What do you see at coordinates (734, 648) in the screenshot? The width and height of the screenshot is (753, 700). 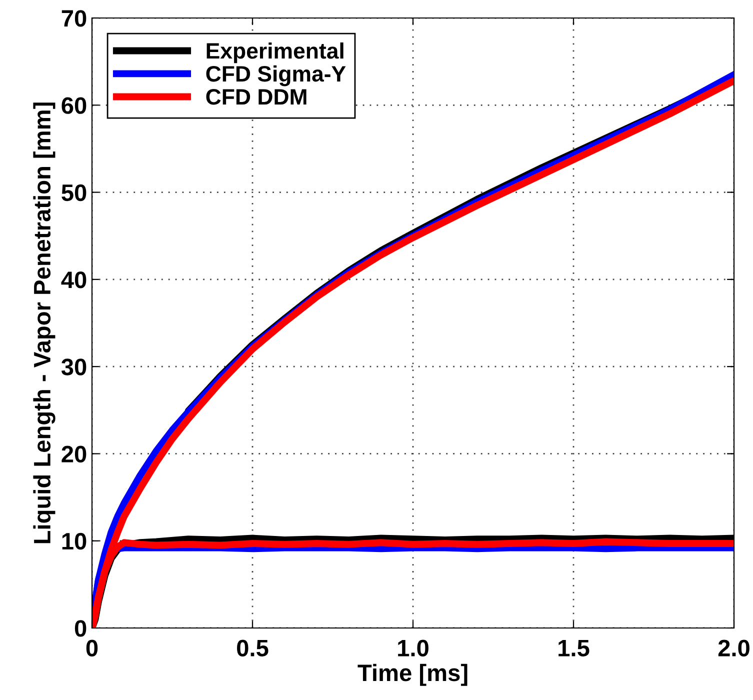 I see `x-tick-label: 2.0` at bounding box center [734, 648].